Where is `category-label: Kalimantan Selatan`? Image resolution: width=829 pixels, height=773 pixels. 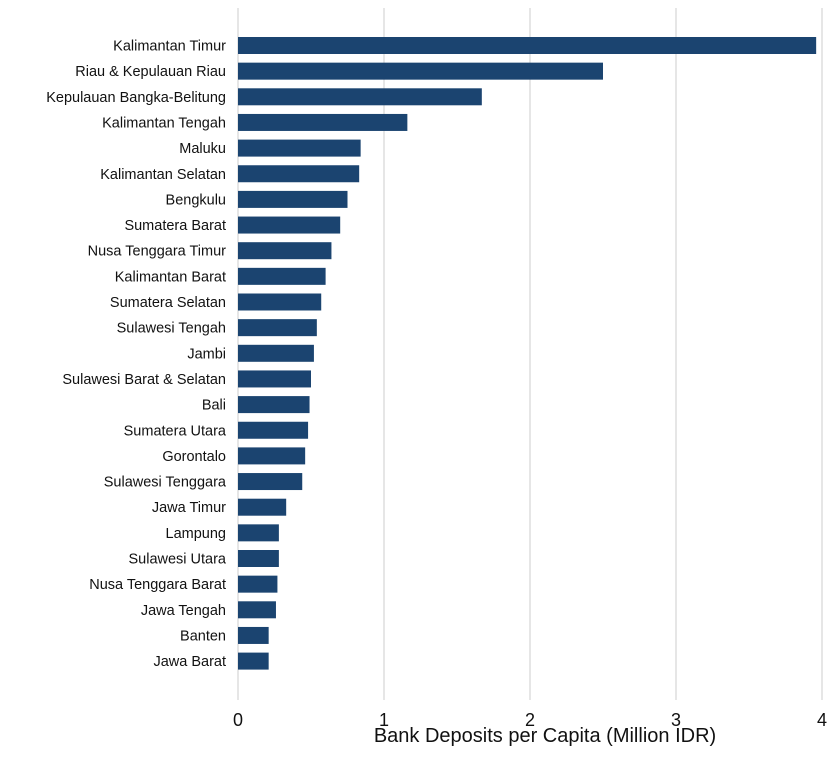
category-label: Kalimantan Selatan is located at coordinates (163, 175).